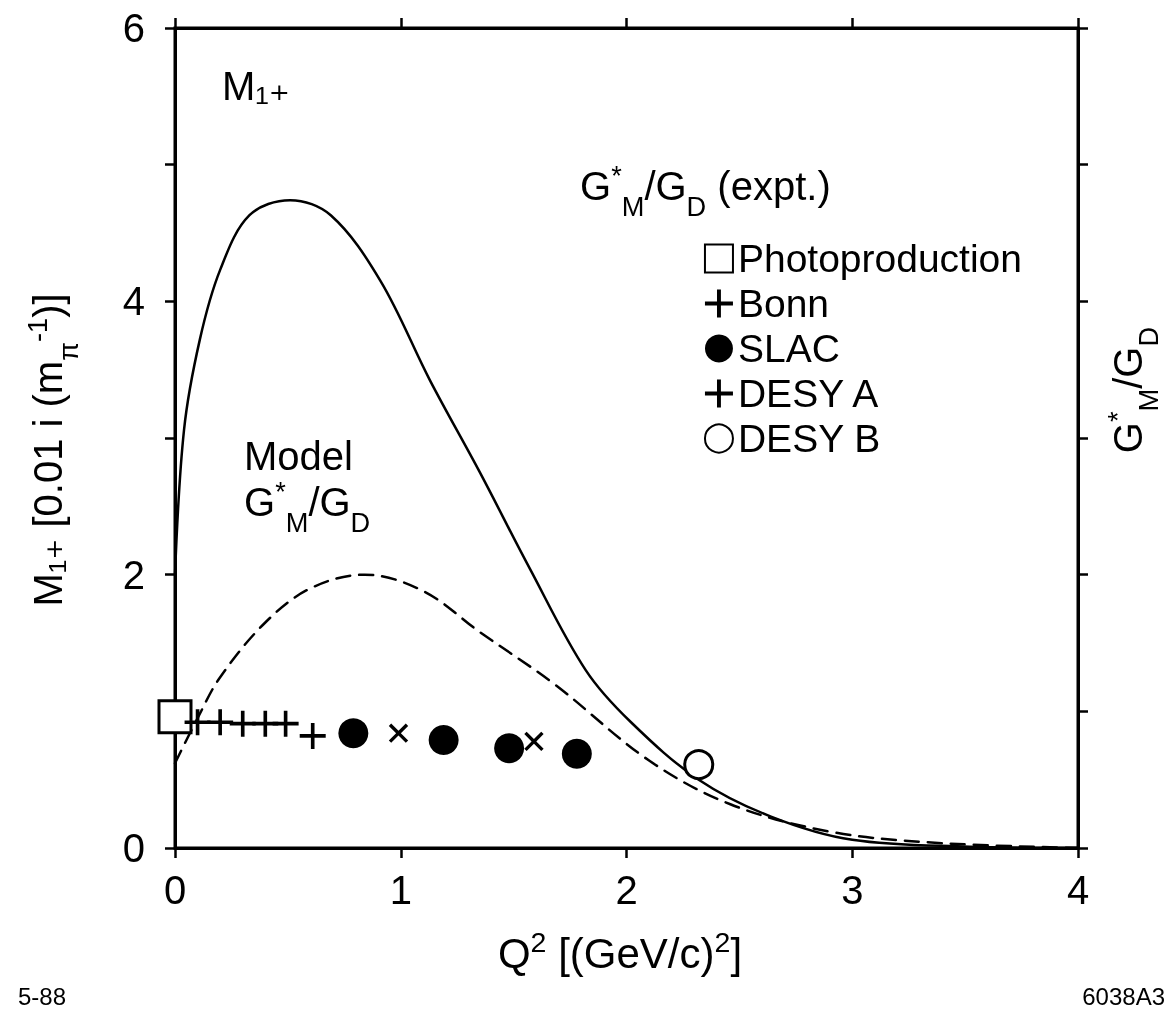 The height and width of the screenshot is (1022, 1172). Describe the element at coordinates (626, 890) in the screenshot. I see `x-tick-label: 2` at that location.